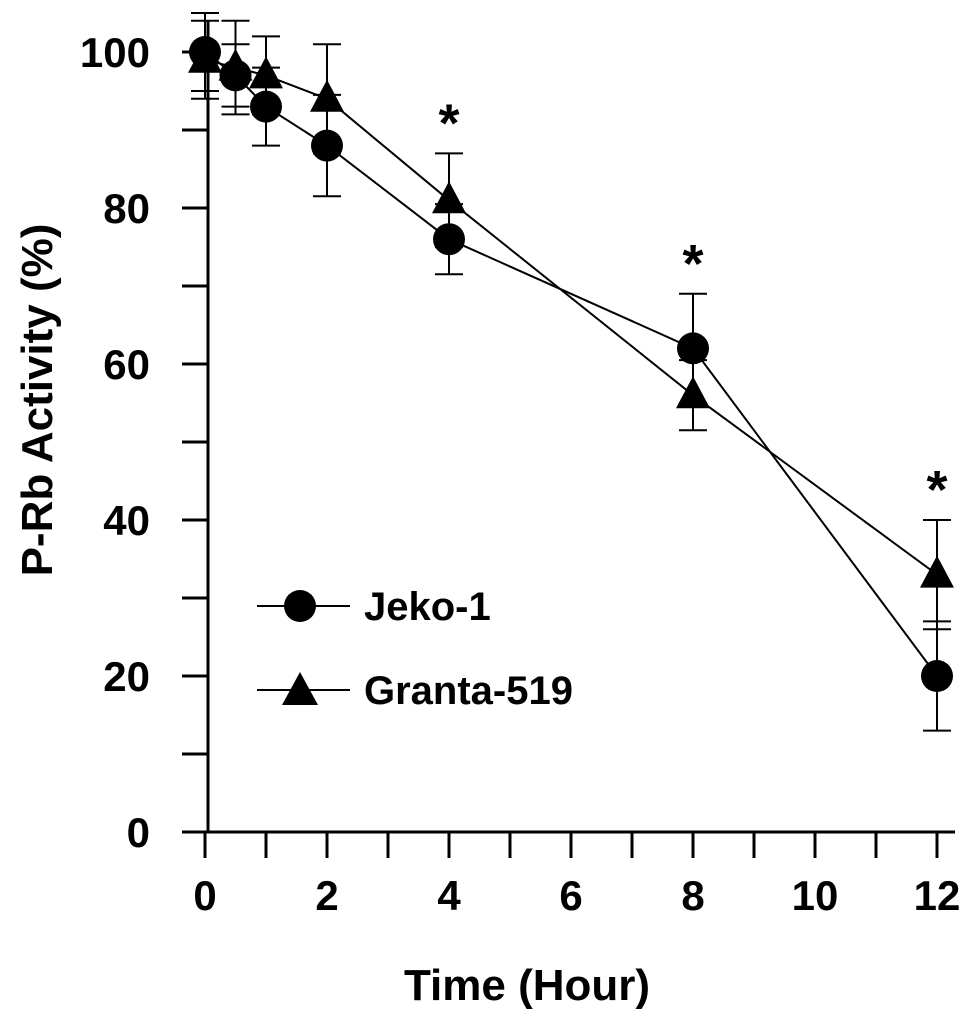  I want to click on x-tick-label: 4, so click(449, 895).